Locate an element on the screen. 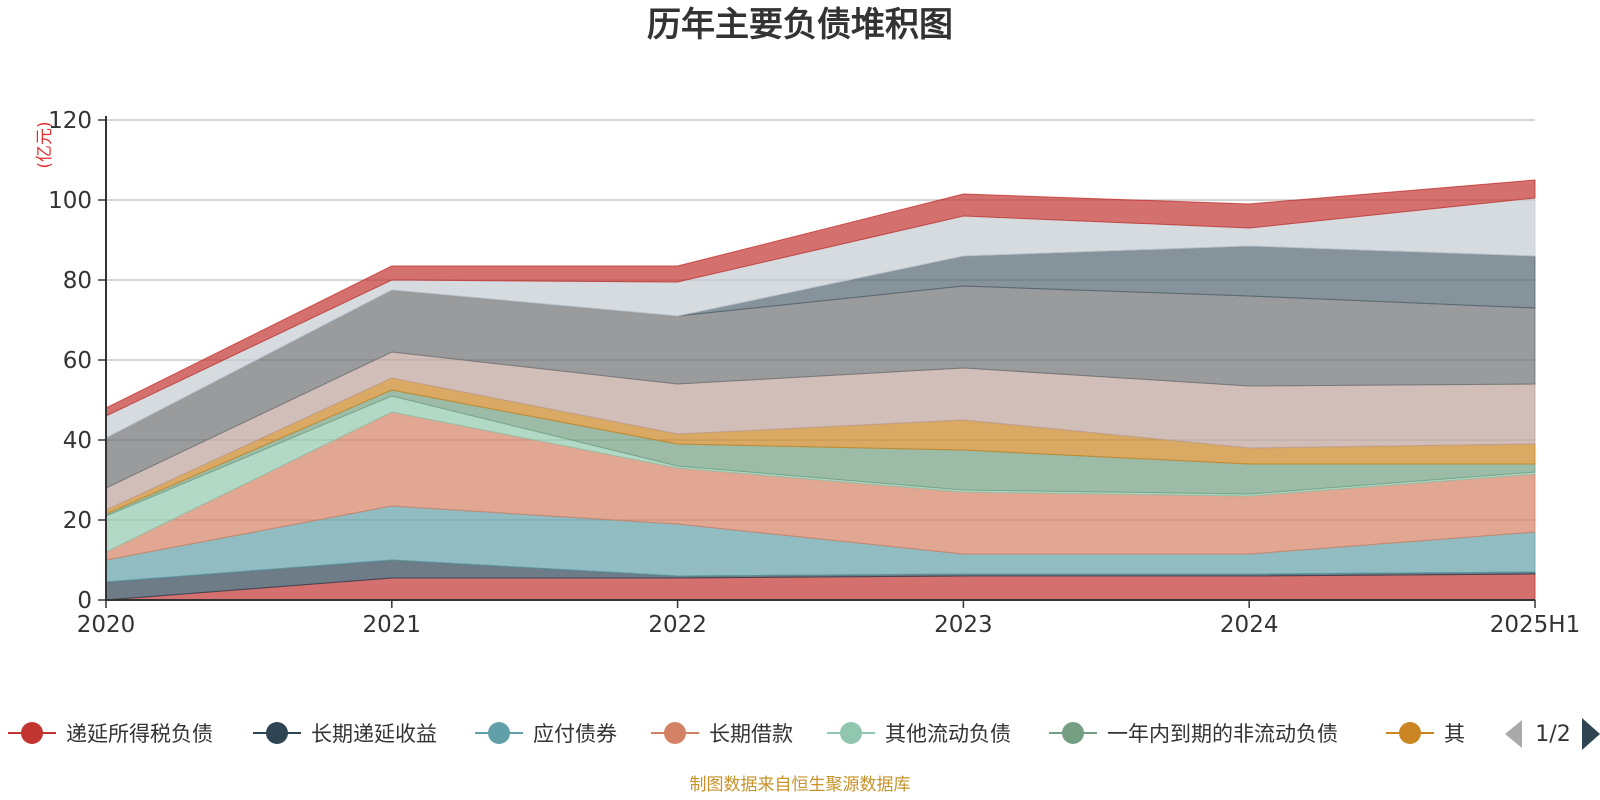 This screenshot has width=1600, height=800. data-source-note: 制图数据来自恒生聚源数据库 is located at coordinates (800, 785).